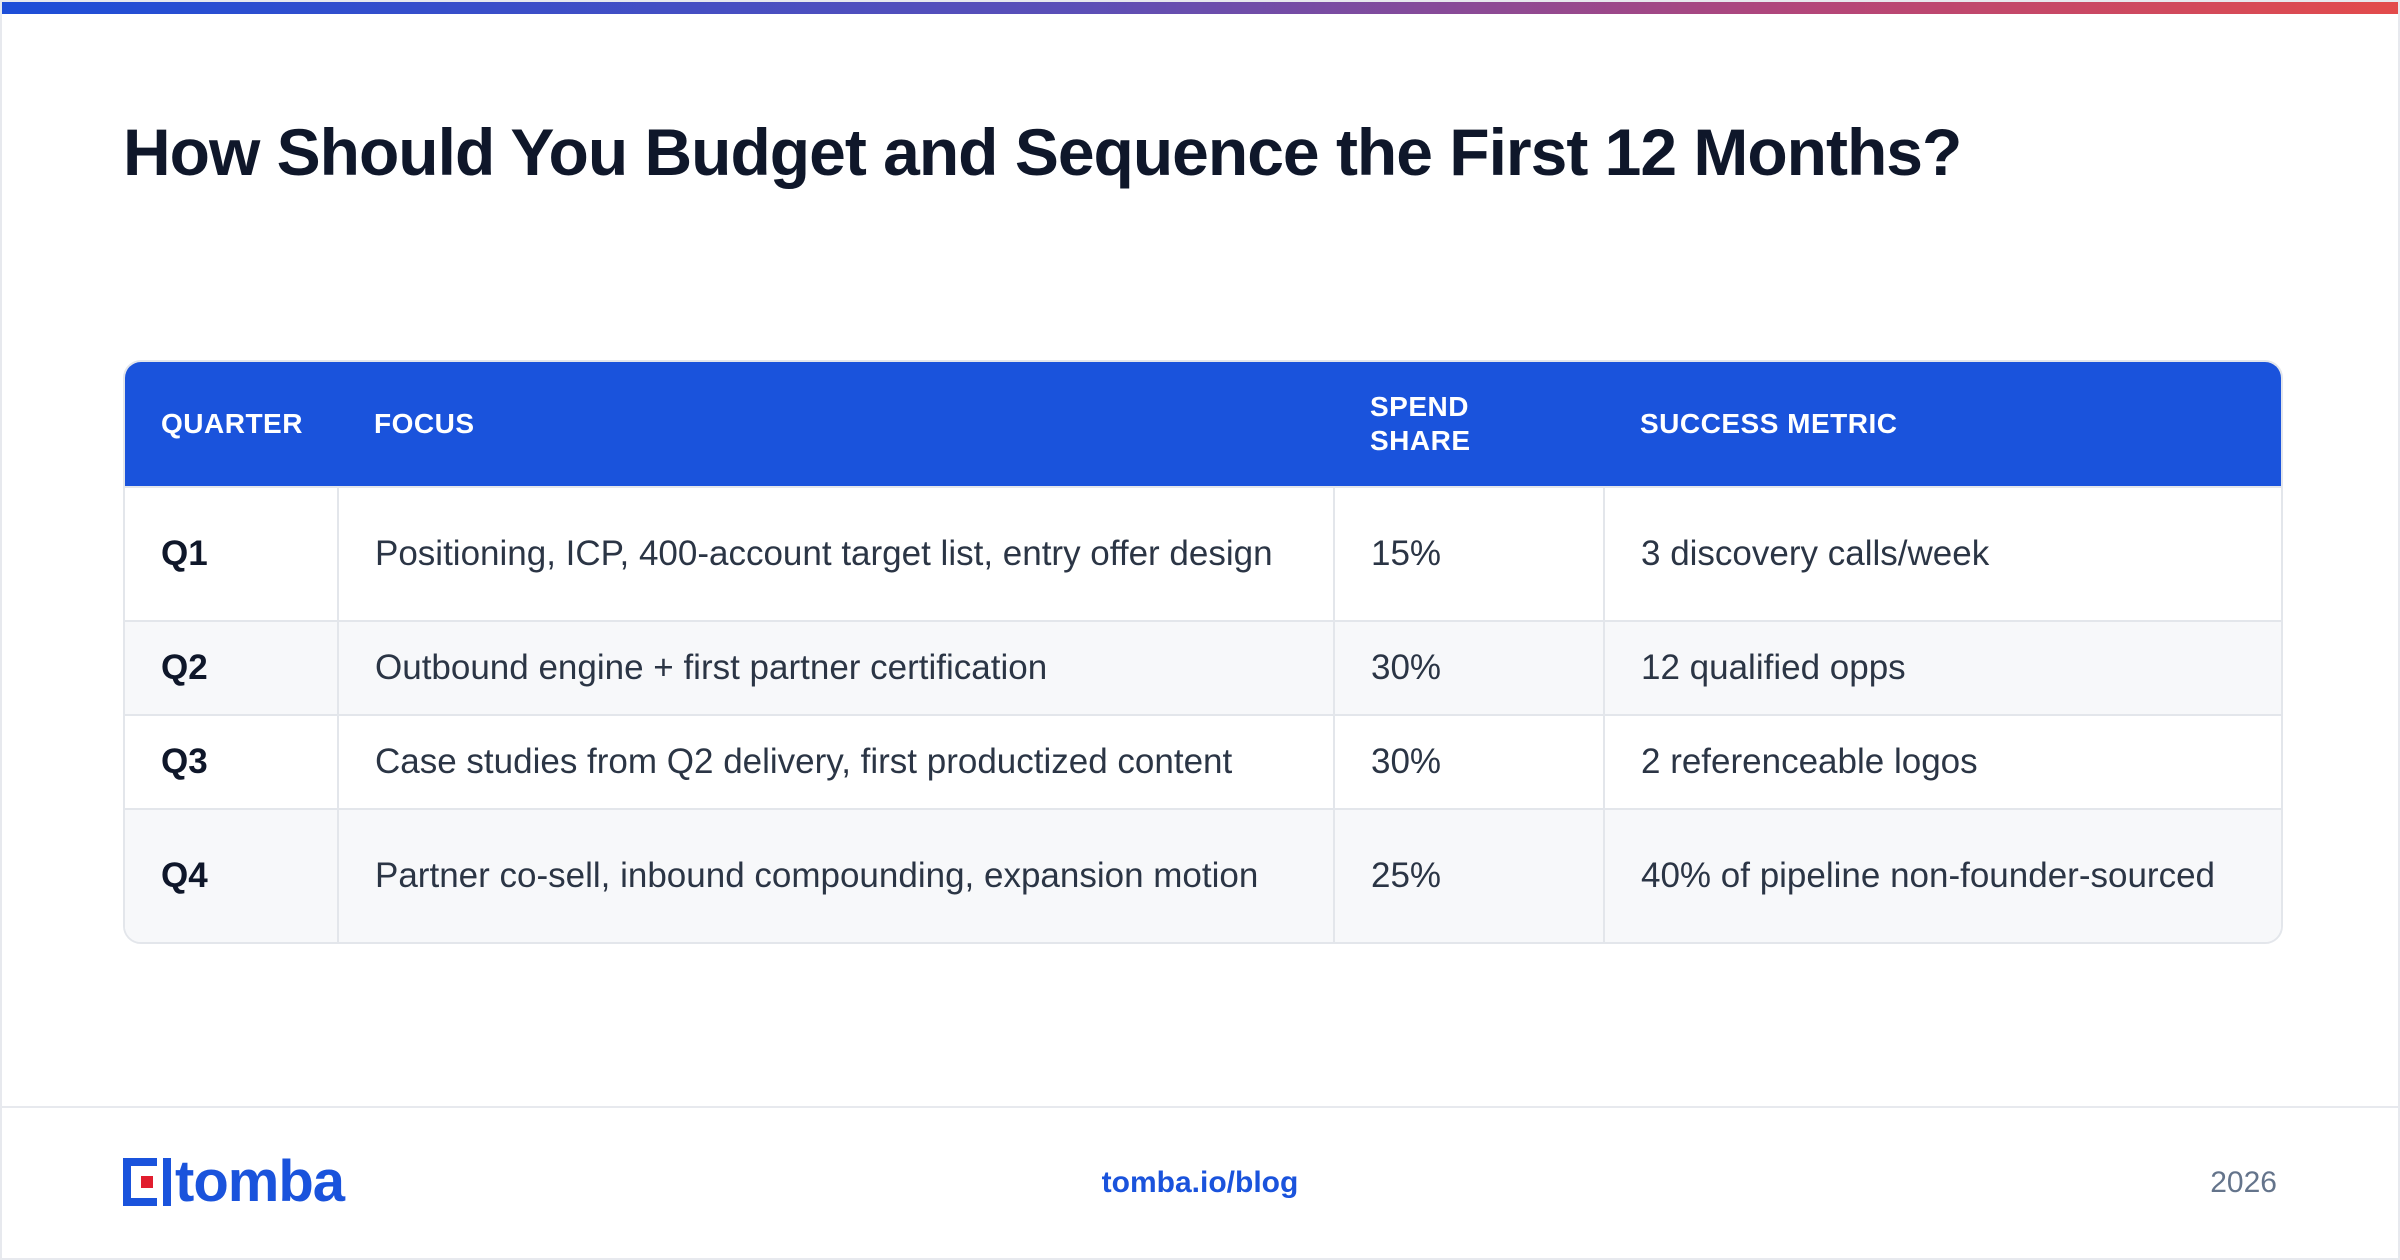 Image resolution: width=2400 pixels, height=1260 pixels. What do you see at coordinates (836, 424) in the screenshot?
I see `header-focus: FOCUS` at bounding box center [836, 424].